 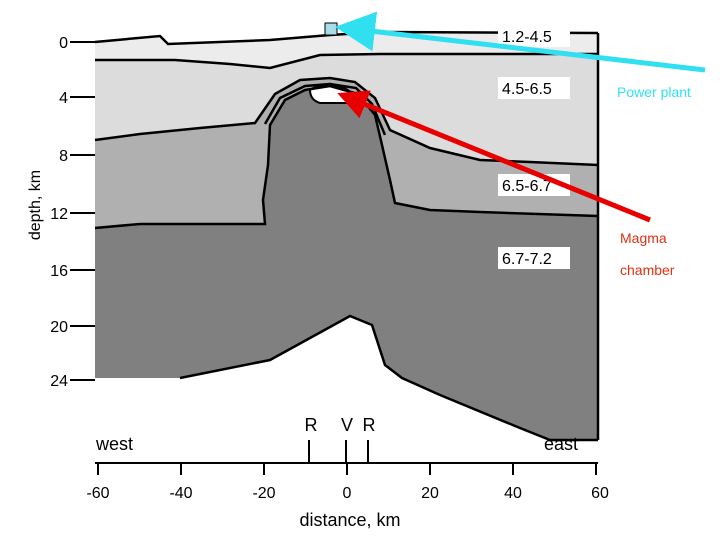 What do you see at coordinates (527, 37) in the screenshot?
I see `layer-label-1: 1.2-4.5` at bounding box center [527, 37].